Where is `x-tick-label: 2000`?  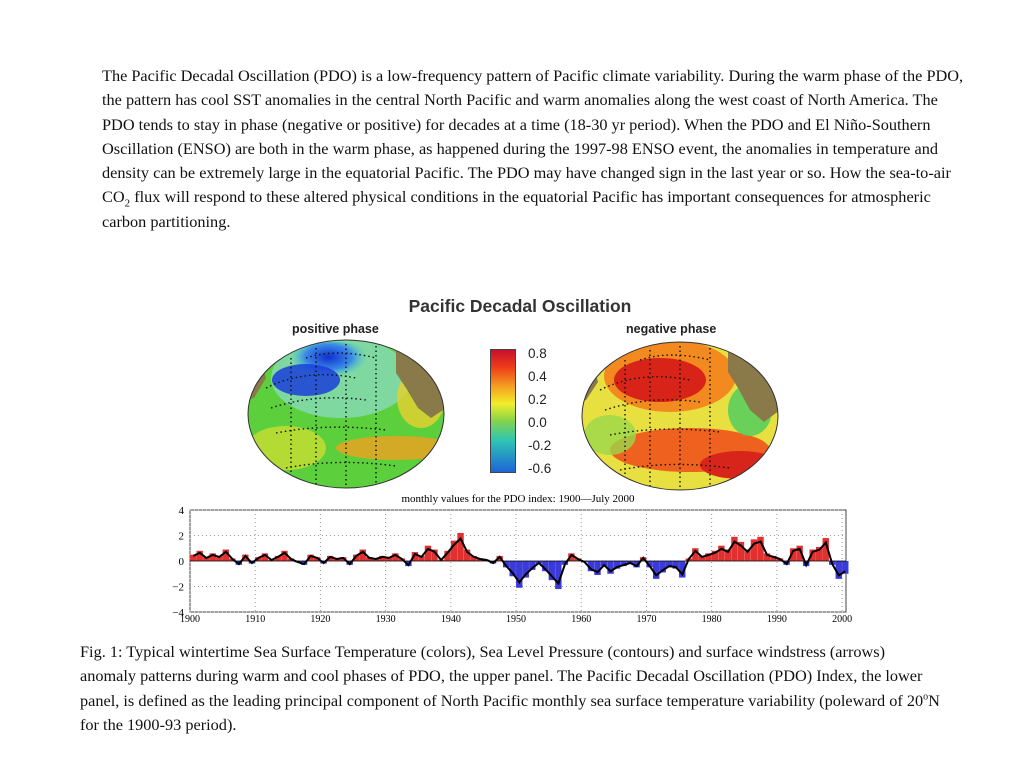
x-tick-label: 2000 is located at coordinates (842, 619).